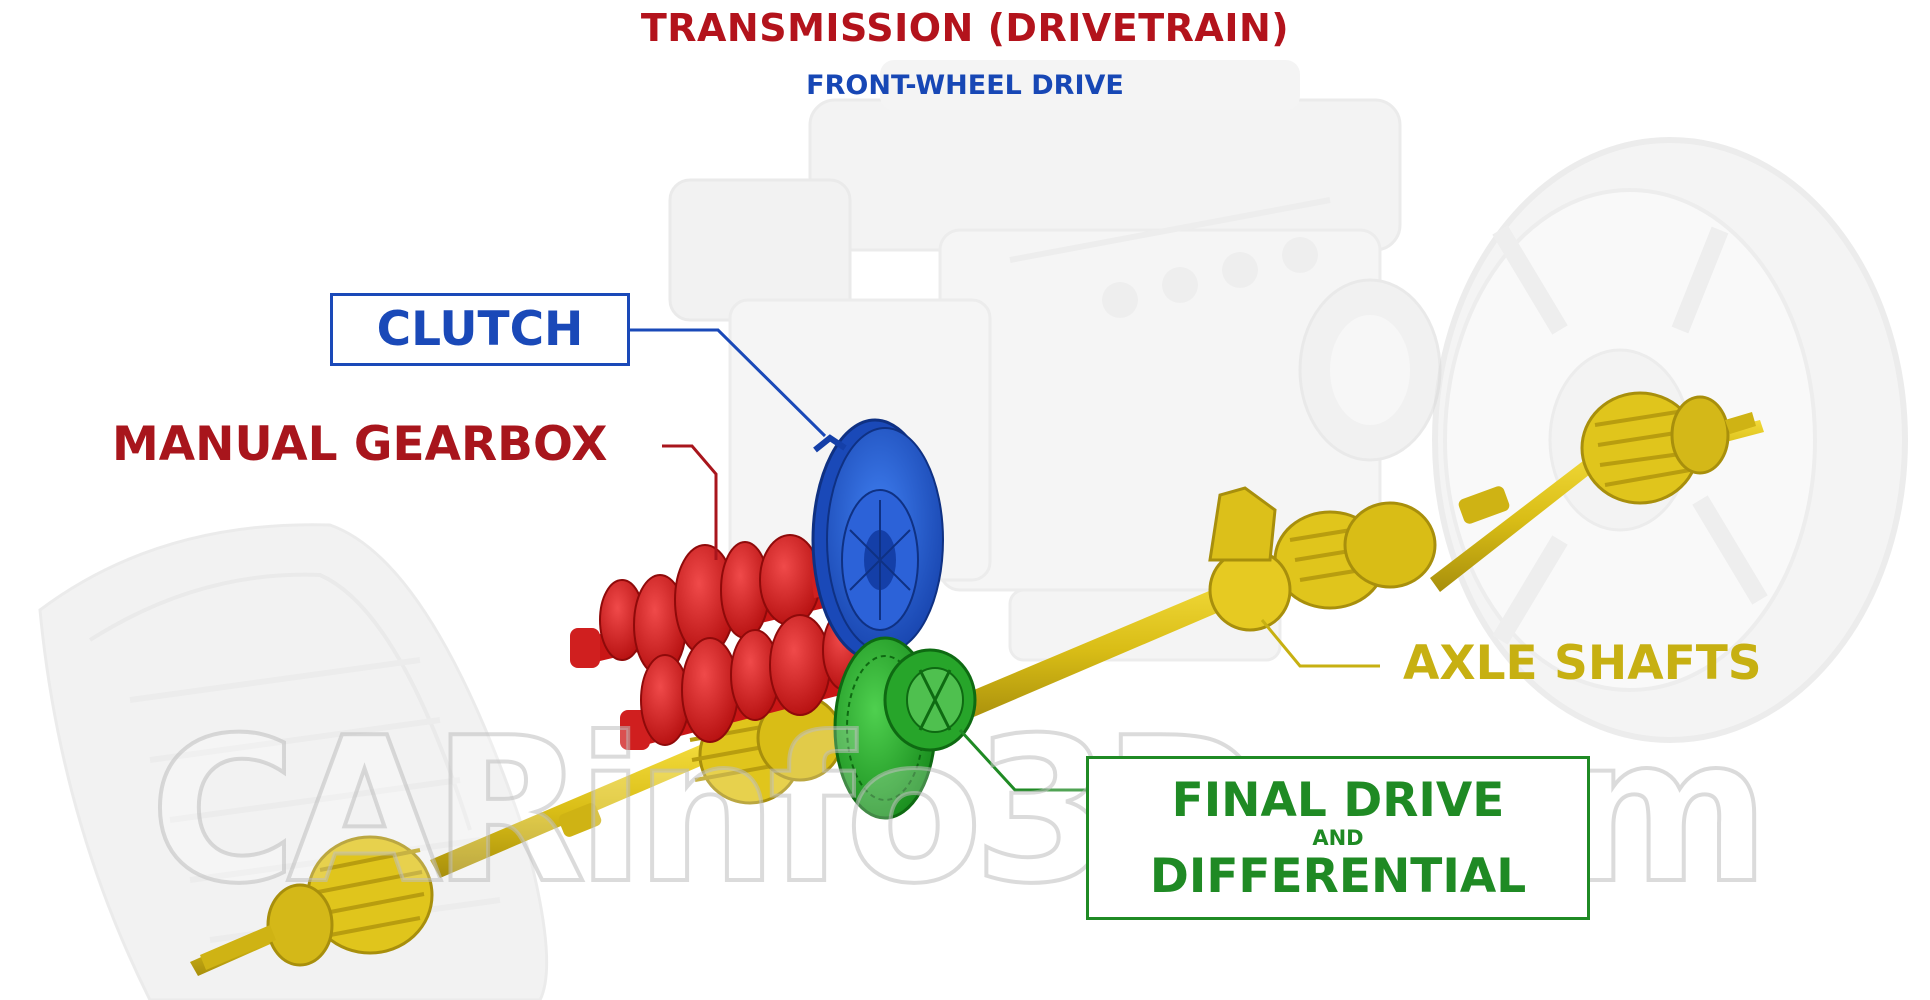 The image size is (1930, 1000). I want to click on final-drive-differential, so click(905, 728).